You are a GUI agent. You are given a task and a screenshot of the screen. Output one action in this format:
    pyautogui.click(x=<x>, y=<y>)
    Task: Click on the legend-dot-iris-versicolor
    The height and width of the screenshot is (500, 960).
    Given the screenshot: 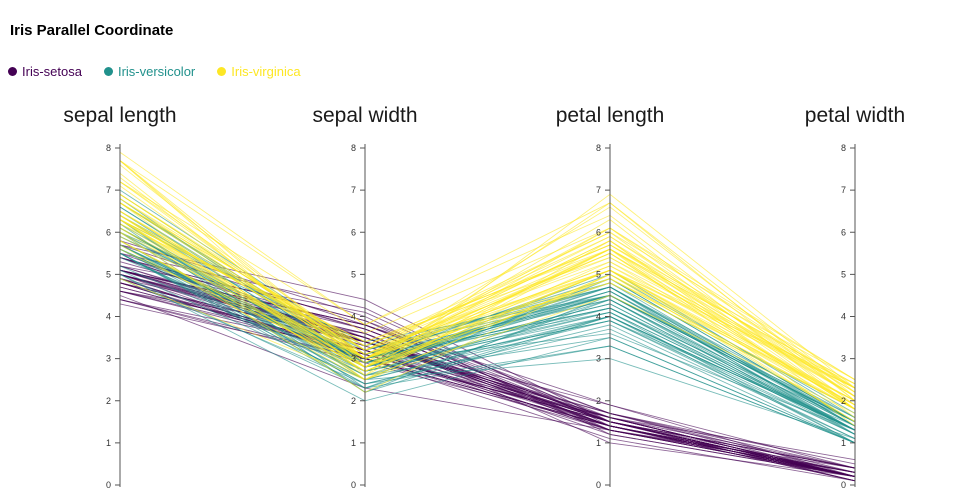 What is the action you would take?
    pyautogui.click(x=108, y=71)
    